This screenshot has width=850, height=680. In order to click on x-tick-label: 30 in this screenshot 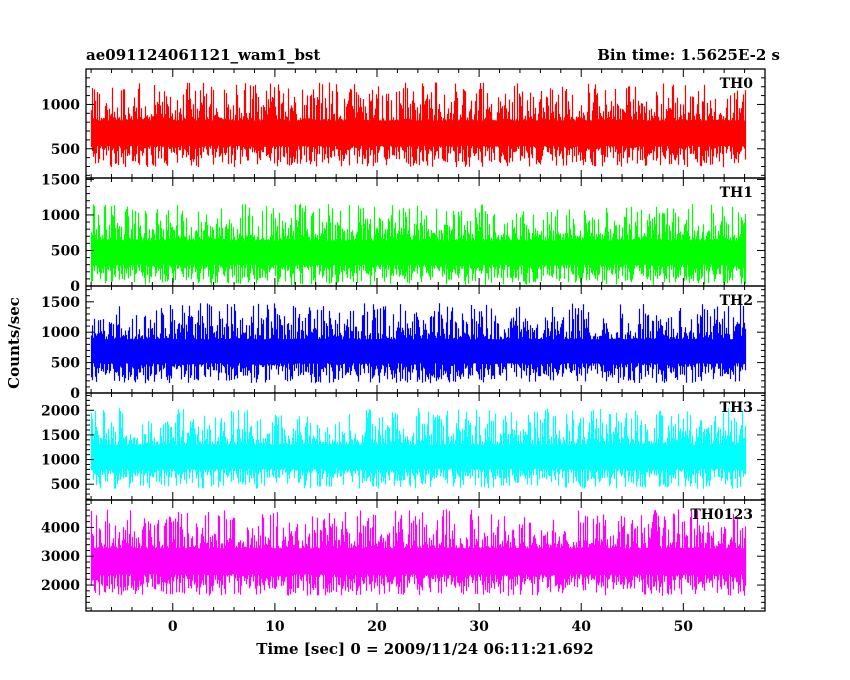, I will do `click(479, 627)`.